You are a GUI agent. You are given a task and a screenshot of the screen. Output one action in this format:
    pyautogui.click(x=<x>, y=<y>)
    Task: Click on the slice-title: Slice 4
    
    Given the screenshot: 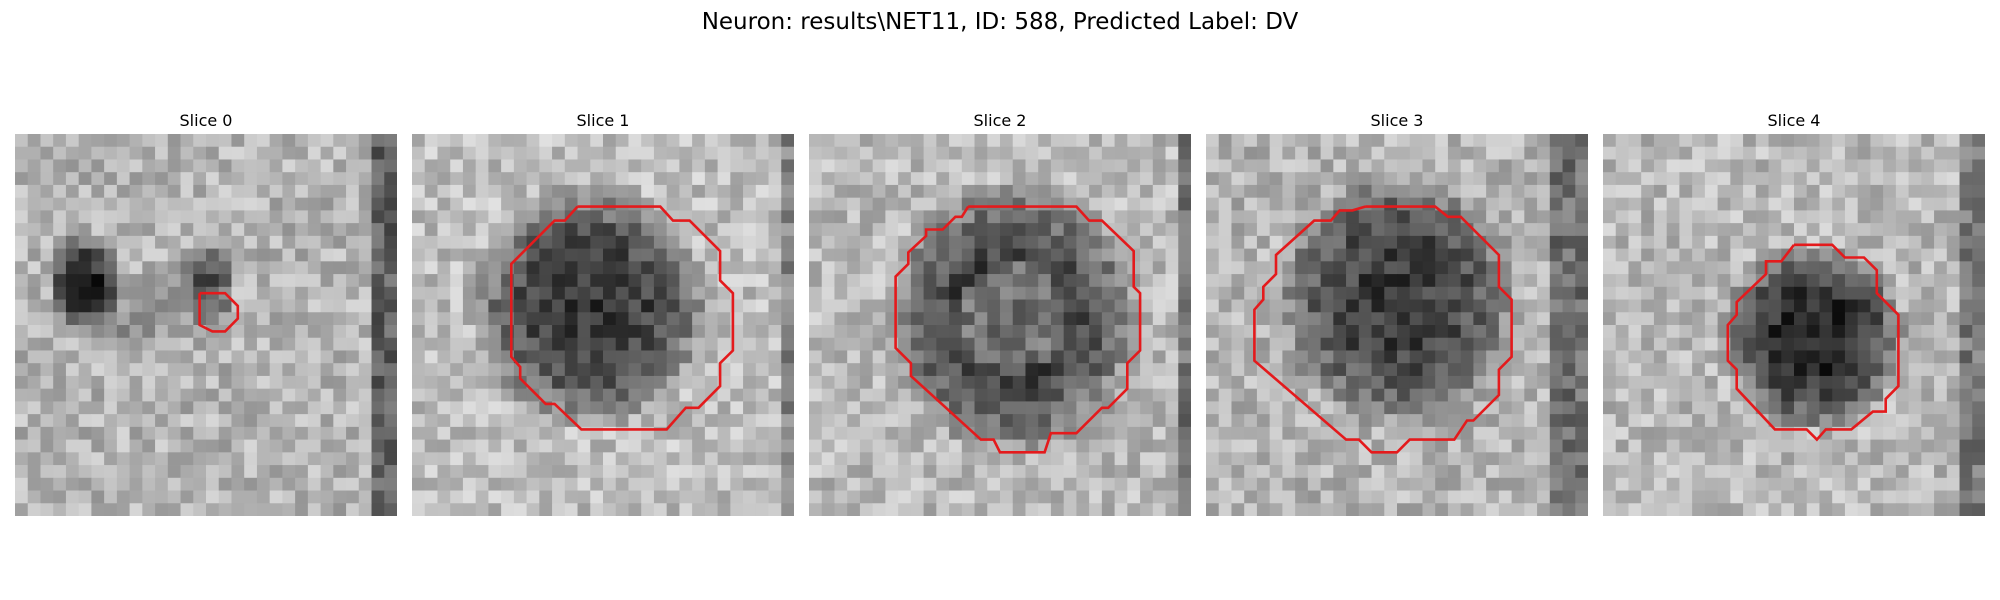 What is the action you would take?
    pyautogui.click(x=1794, y=120)
    